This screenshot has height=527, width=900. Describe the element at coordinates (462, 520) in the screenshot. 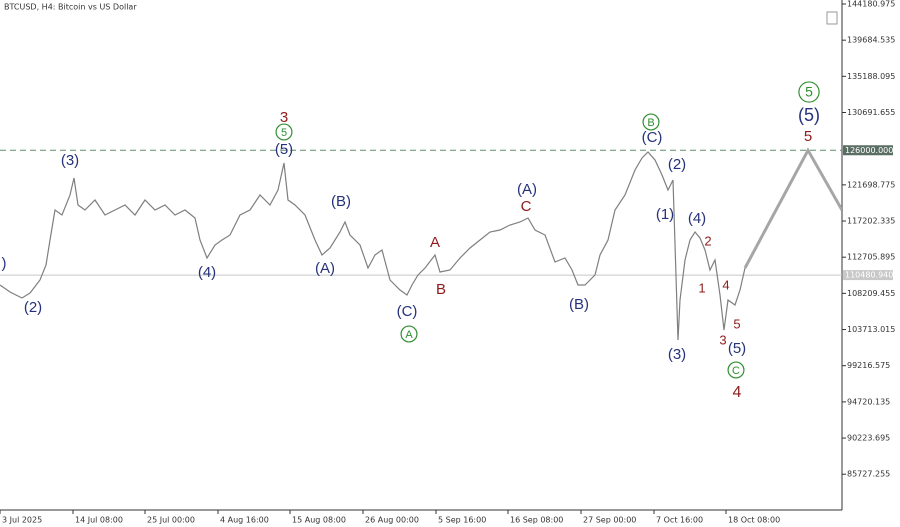

I see `x-tick-label: 5 Sep 16:00` at that location.